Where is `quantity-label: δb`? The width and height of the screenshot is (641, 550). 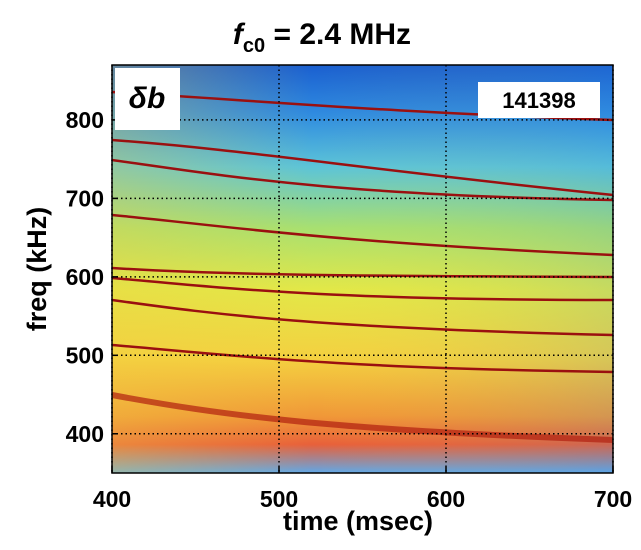 quantity-label: δb is located at coordinates (147, 98).